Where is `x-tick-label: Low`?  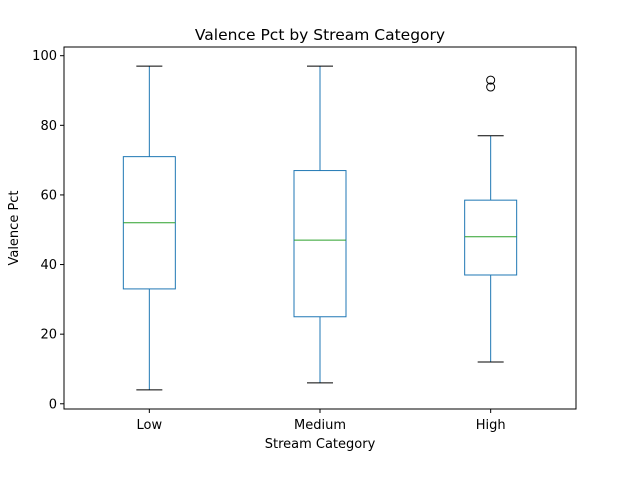
x-tick-label: Low is located at coordinates (150, 425).